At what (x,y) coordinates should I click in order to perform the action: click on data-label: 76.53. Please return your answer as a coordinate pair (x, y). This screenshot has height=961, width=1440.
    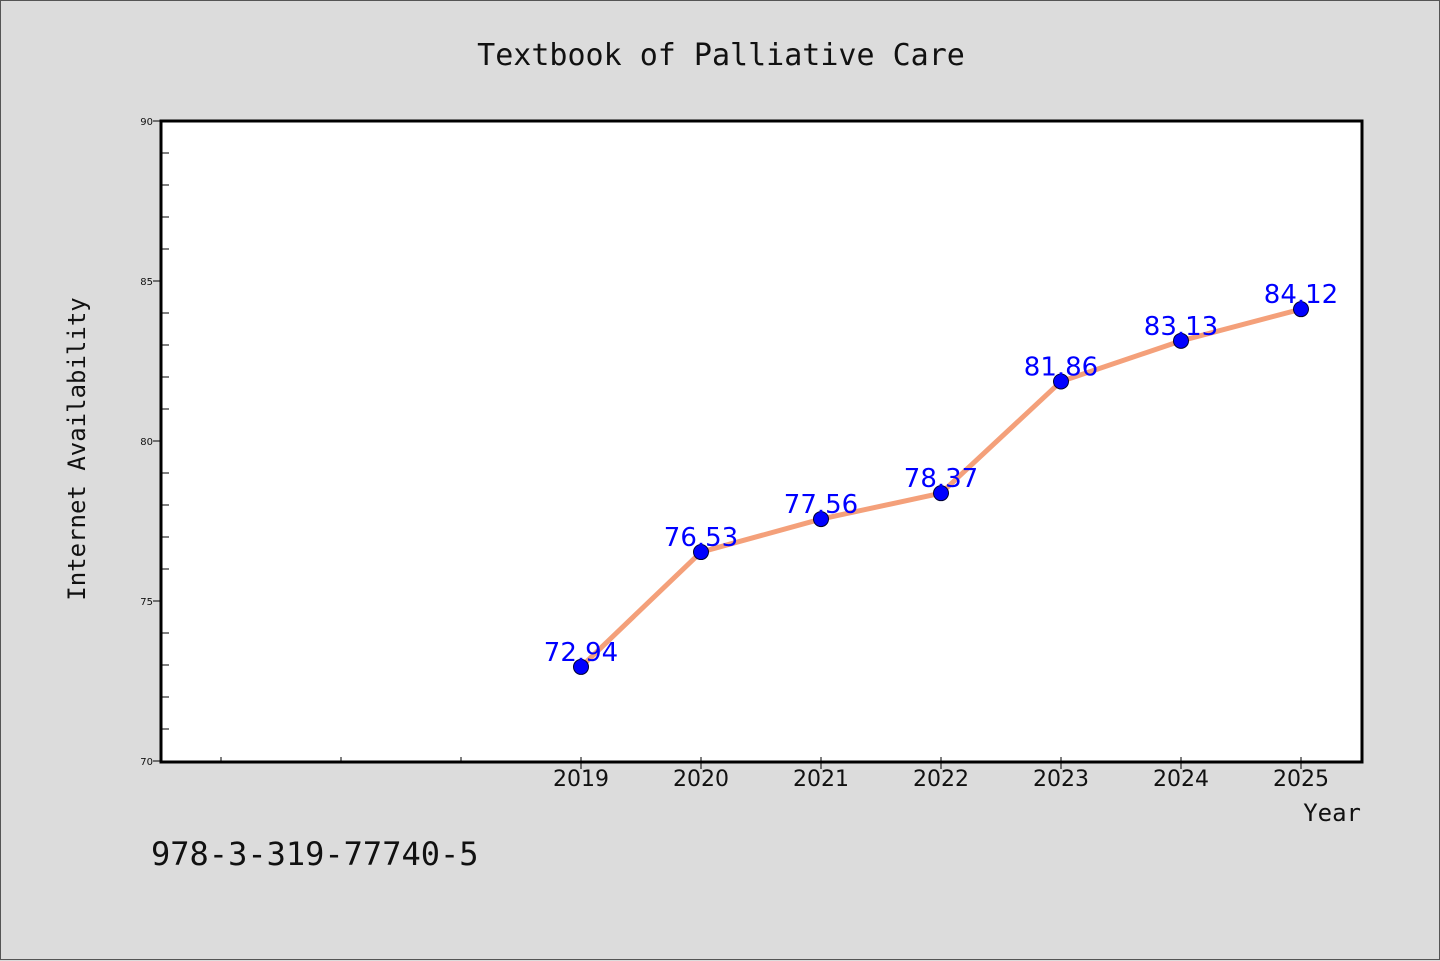
    Looking at the image, I should click on (701, 538).